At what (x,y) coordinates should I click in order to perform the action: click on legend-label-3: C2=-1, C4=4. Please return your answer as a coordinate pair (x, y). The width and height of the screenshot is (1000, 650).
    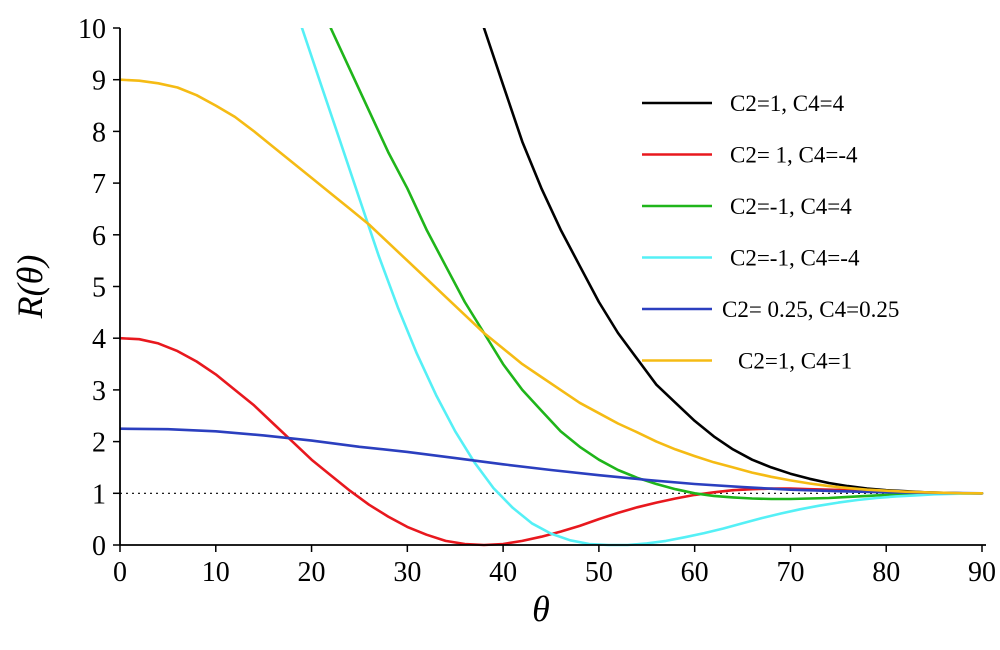
    Looking at the image, I should click on (791, 206).